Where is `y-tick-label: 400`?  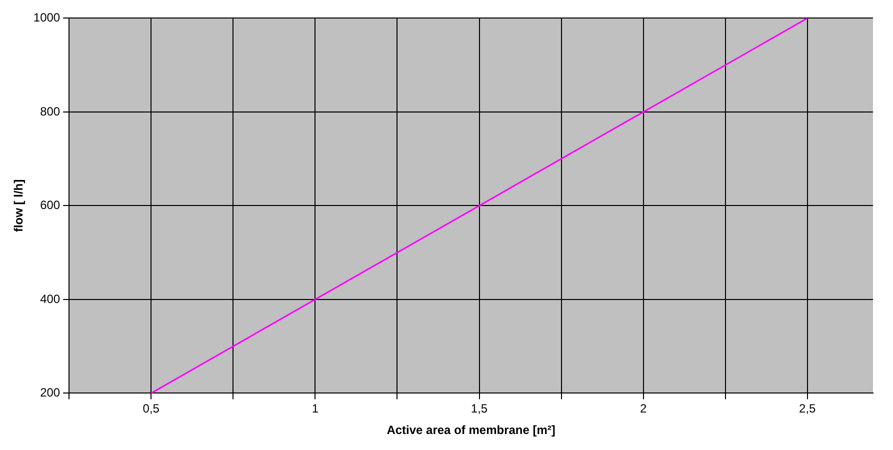 y-tick-label: 400 is located at coordinates (50, 299).